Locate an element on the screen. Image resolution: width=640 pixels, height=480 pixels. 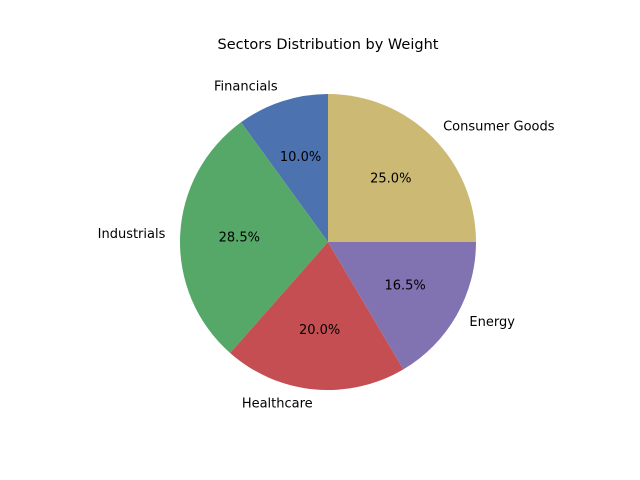
pie-slice-financials is located at coordinates (284, 168).